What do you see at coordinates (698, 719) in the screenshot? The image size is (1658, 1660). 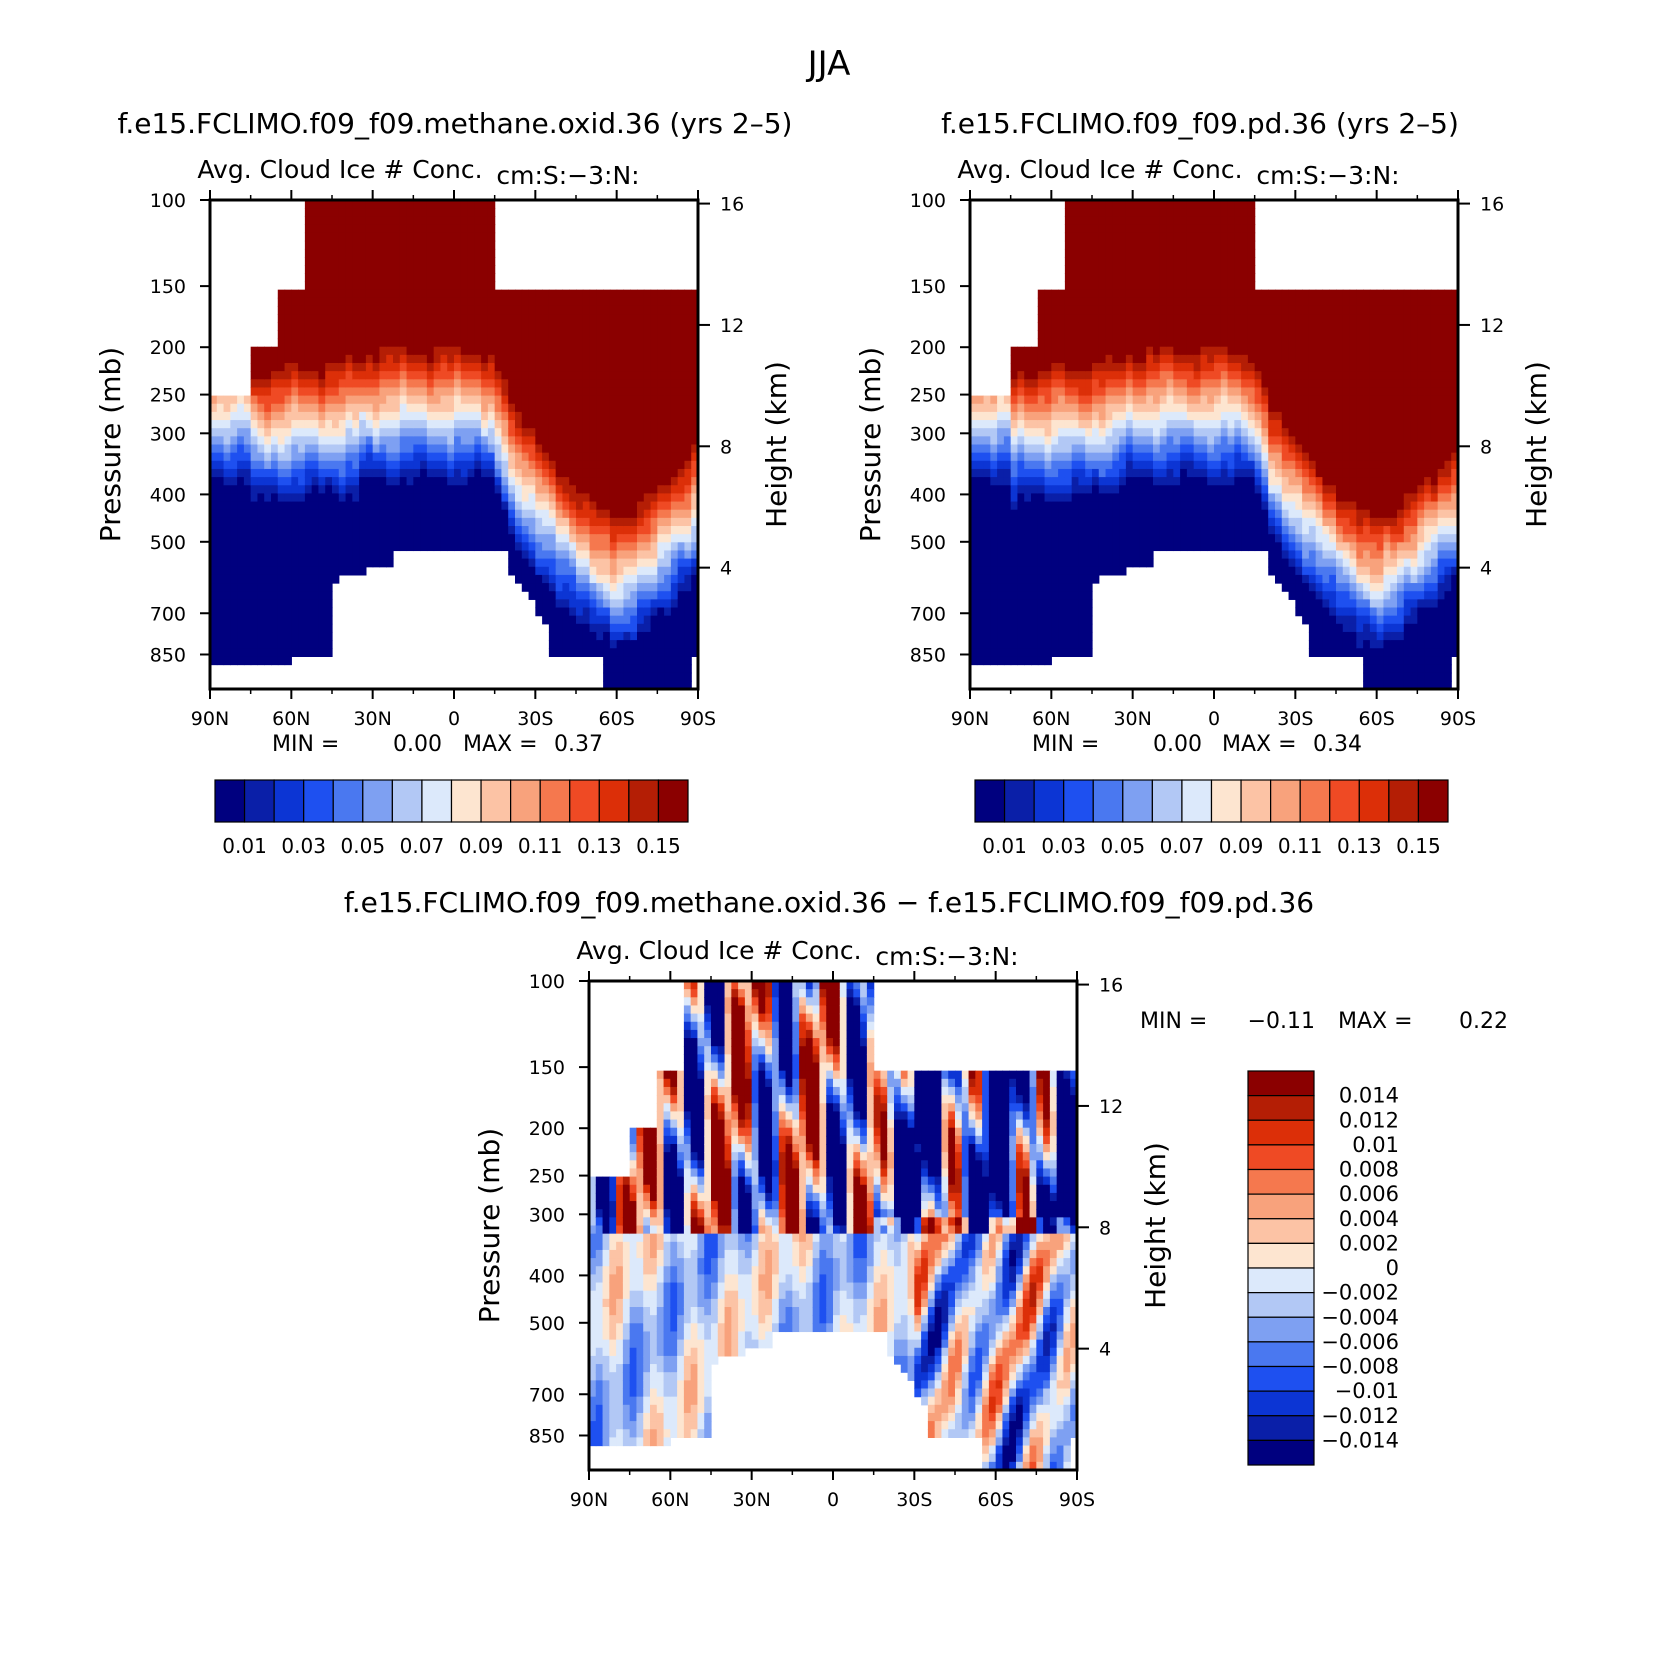 I see `x-tick-label: 90S` at bounding box center [698, 719].